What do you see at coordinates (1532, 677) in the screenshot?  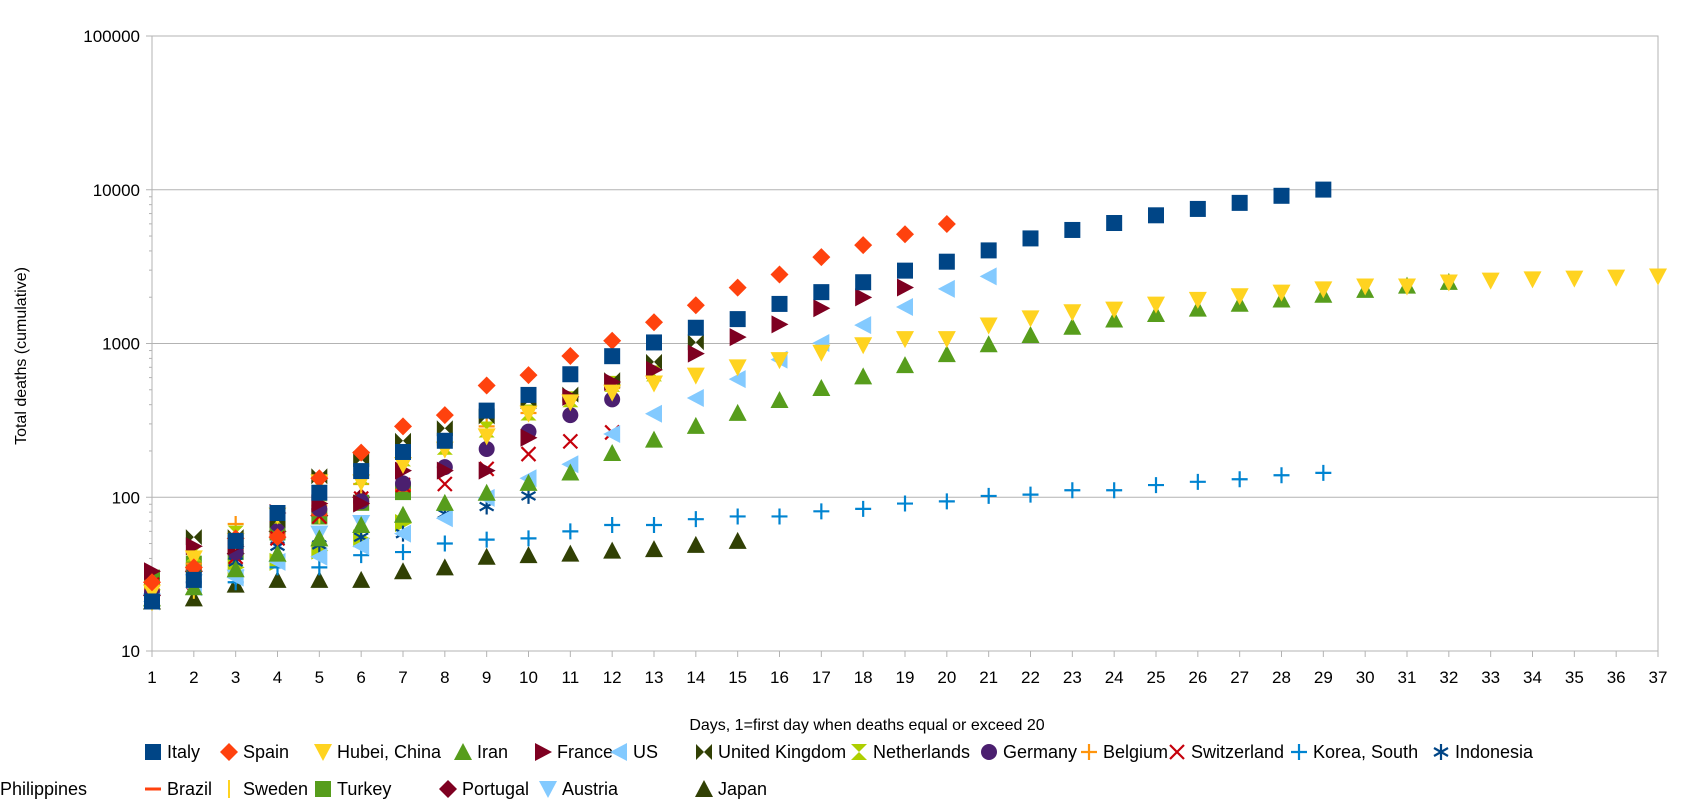 I see `x-tick-label: 34` at bounding box center [1532, 677].